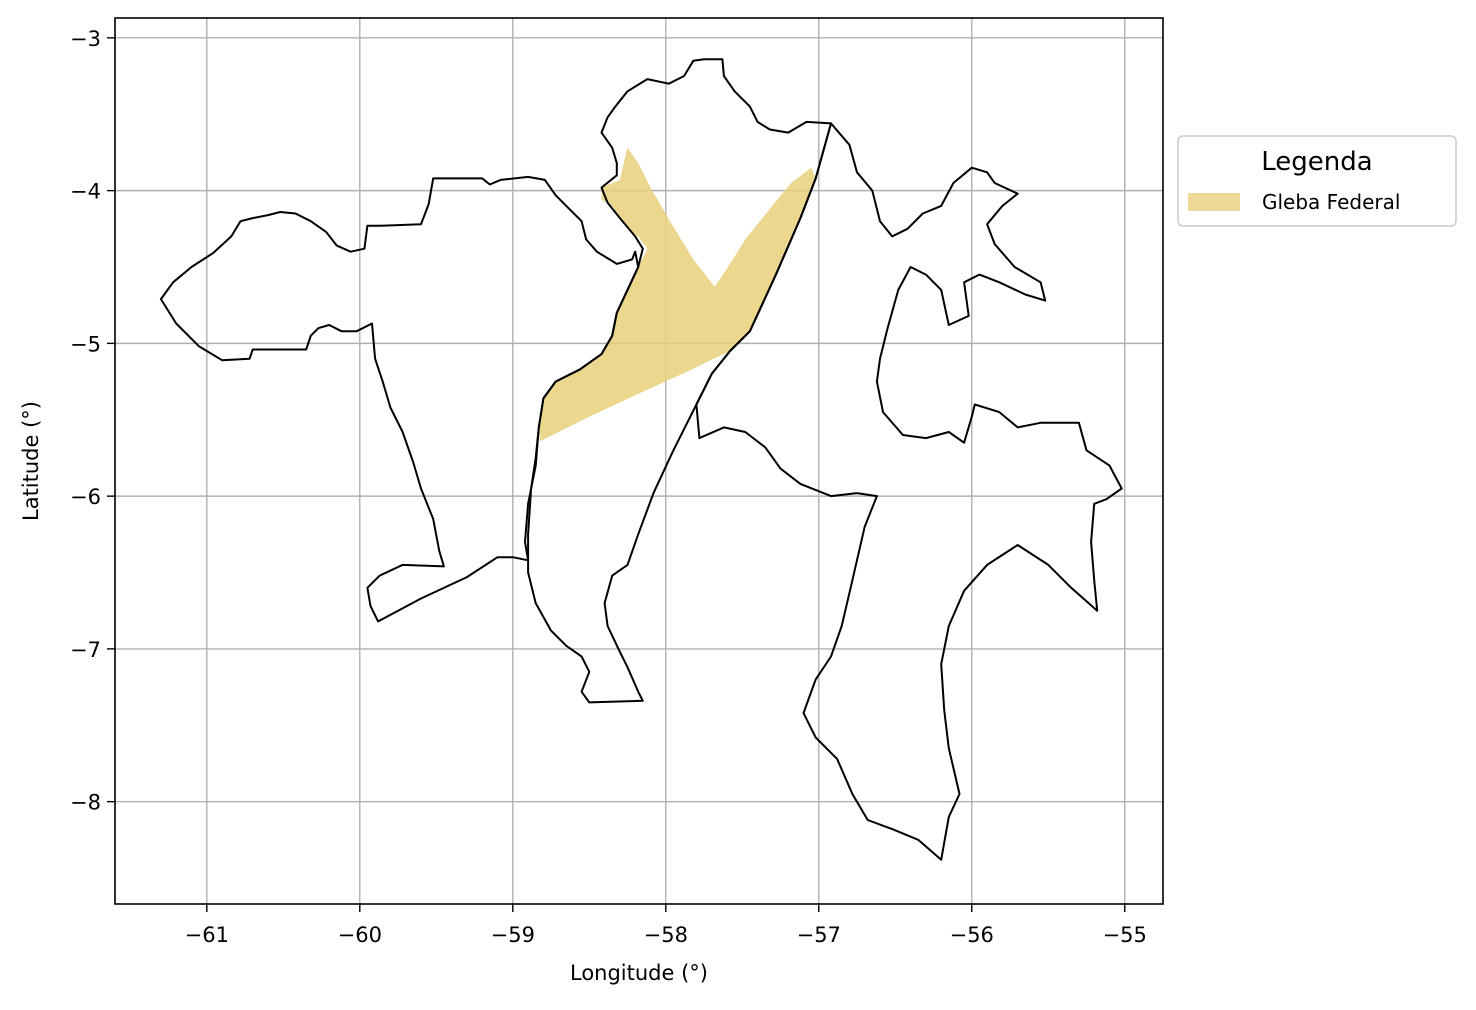 The height and width of the screenshot is (1010, 1476). What do you see at coordinates (360, 935) in the screenshot?
I see `x-tick-label: −60` at bounding box center [360, 935].